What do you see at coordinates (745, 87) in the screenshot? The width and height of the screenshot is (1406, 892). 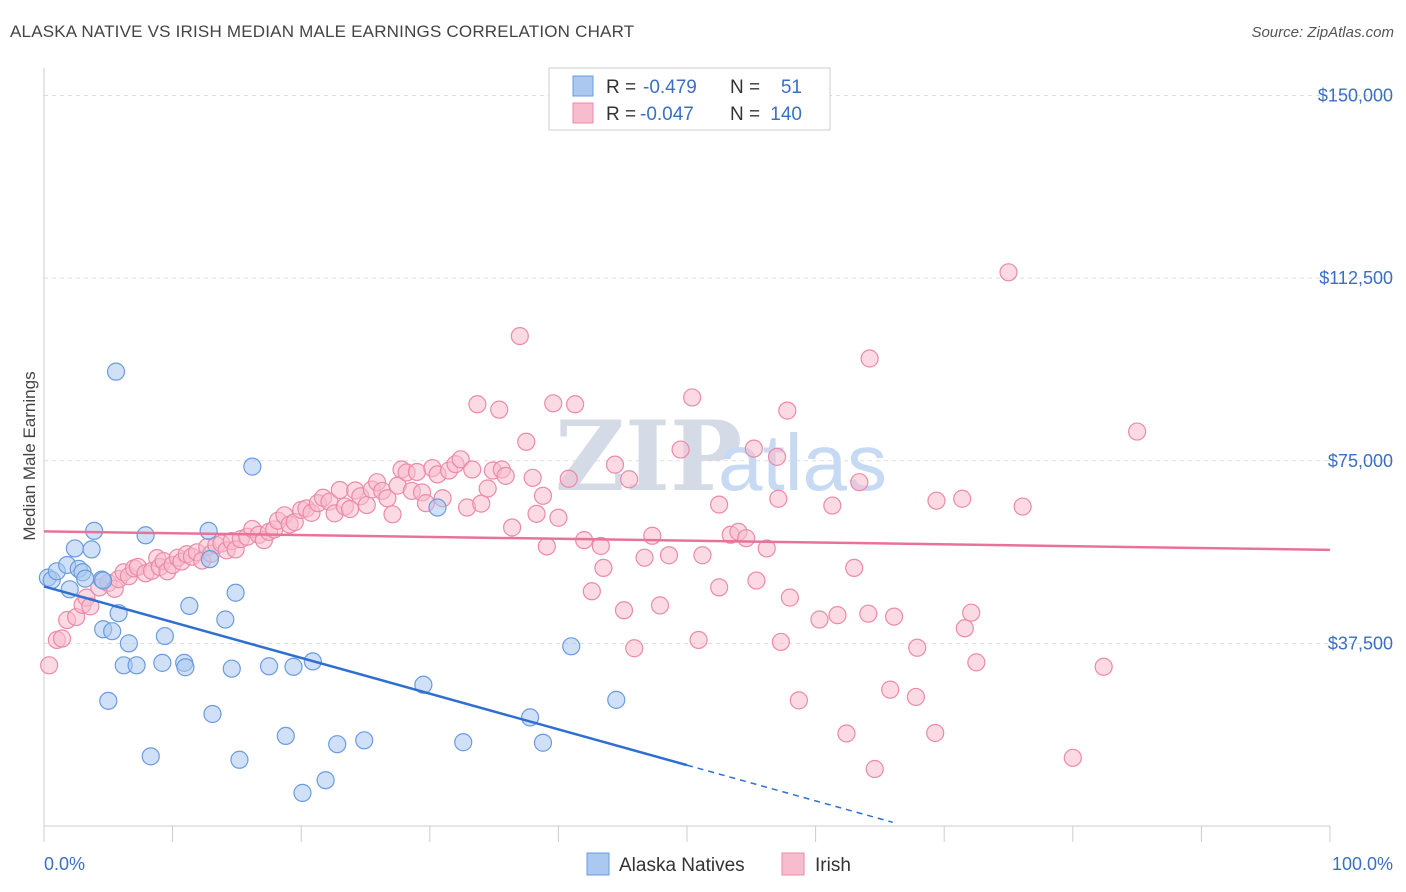 I see `legend-n-label-1: N =` at bounding box center [745, 87].